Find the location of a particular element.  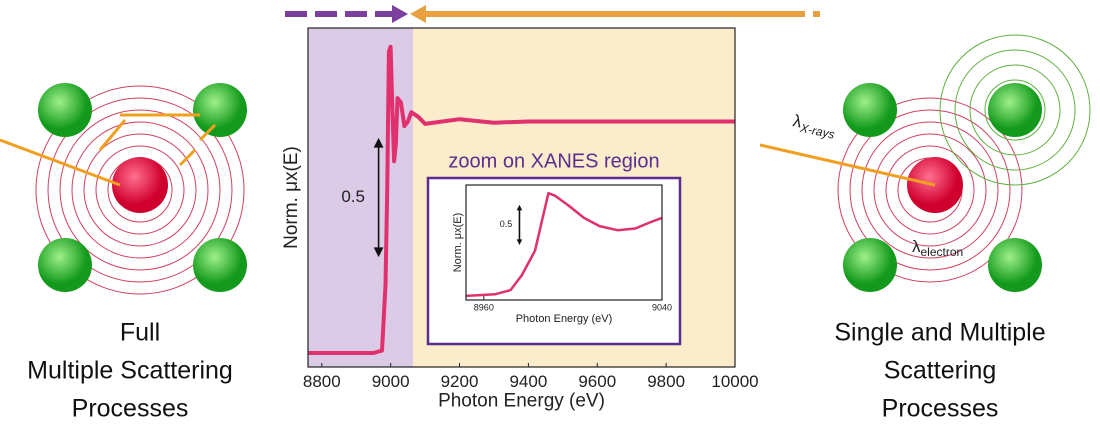

left-caption: Processes is located at coordinates (130, 409).